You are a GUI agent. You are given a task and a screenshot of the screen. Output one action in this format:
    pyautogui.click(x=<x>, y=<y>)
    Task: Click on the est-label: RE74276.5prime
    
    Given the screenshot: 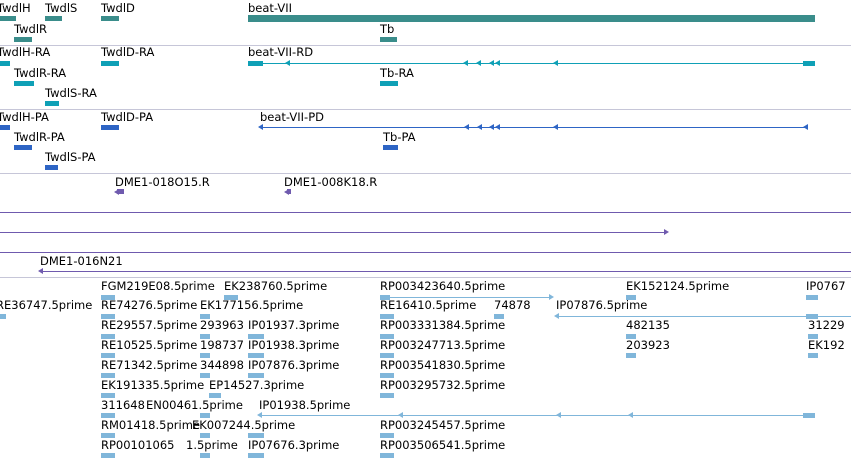 What is the action you would take?
    pyautogui.click(x=149, y=305)
    